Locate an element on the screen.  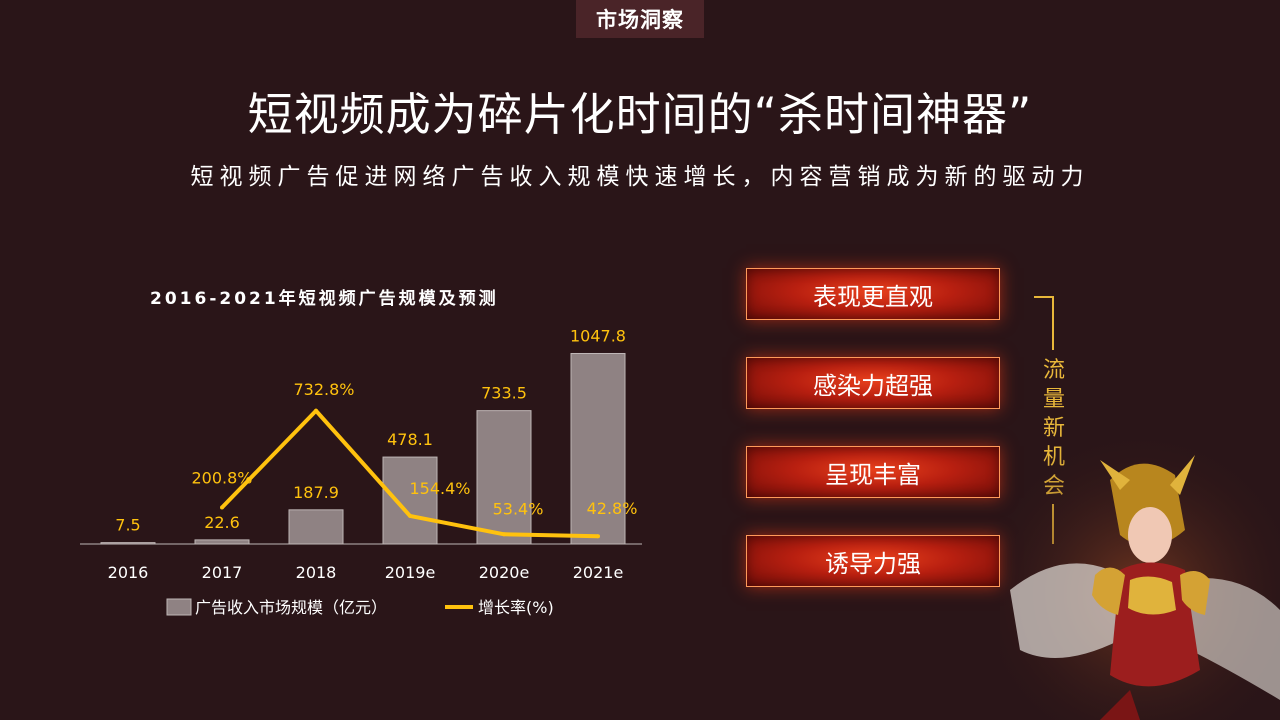
x-tick-2017: 2017 is located at coordinates (222, 572).